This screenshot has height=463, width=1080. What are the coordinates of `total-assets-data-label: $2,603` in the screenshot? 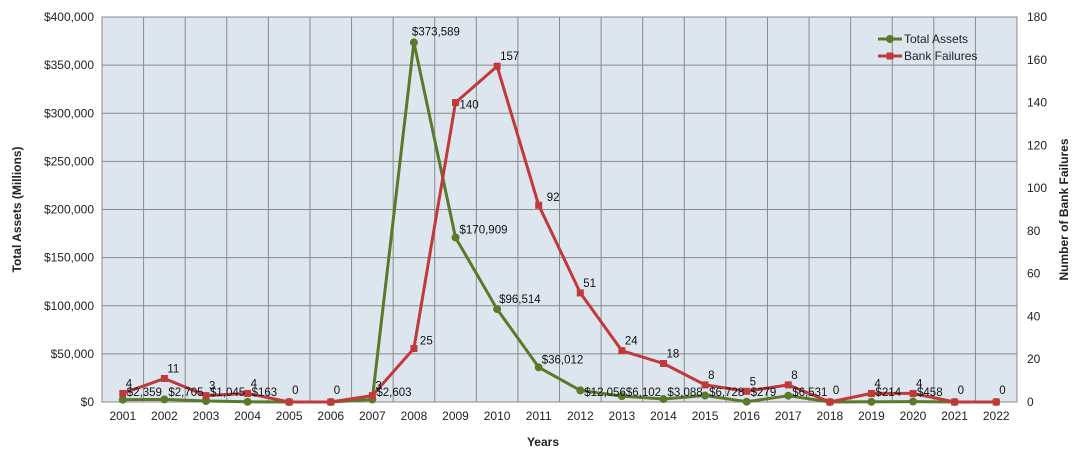 It's located at (393, 393).